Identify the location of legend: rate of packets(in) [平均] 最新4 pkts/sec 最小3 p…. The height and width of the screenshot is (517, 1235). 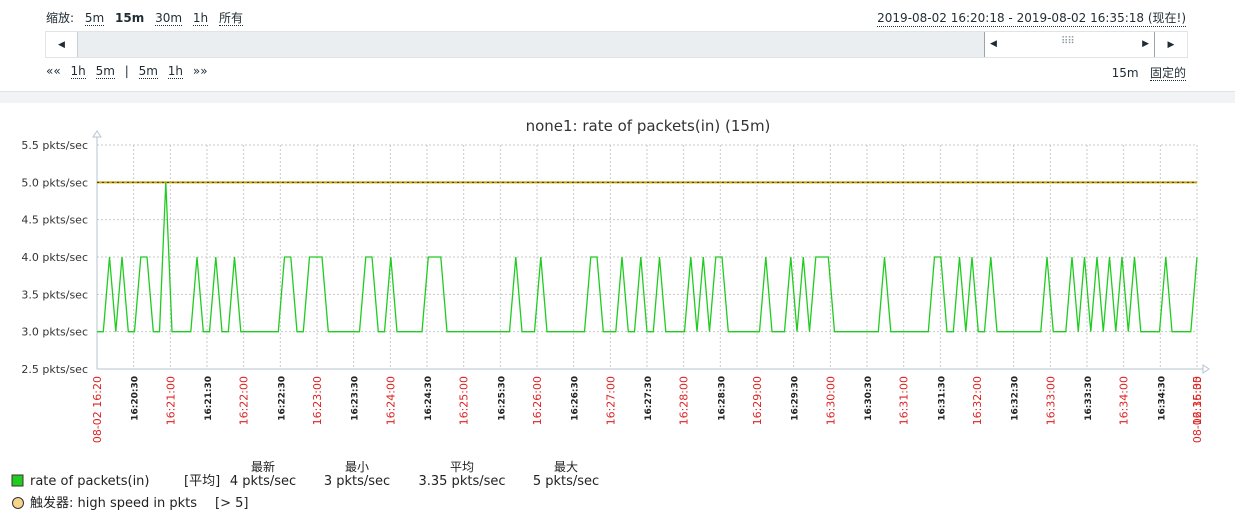
(305, 485).